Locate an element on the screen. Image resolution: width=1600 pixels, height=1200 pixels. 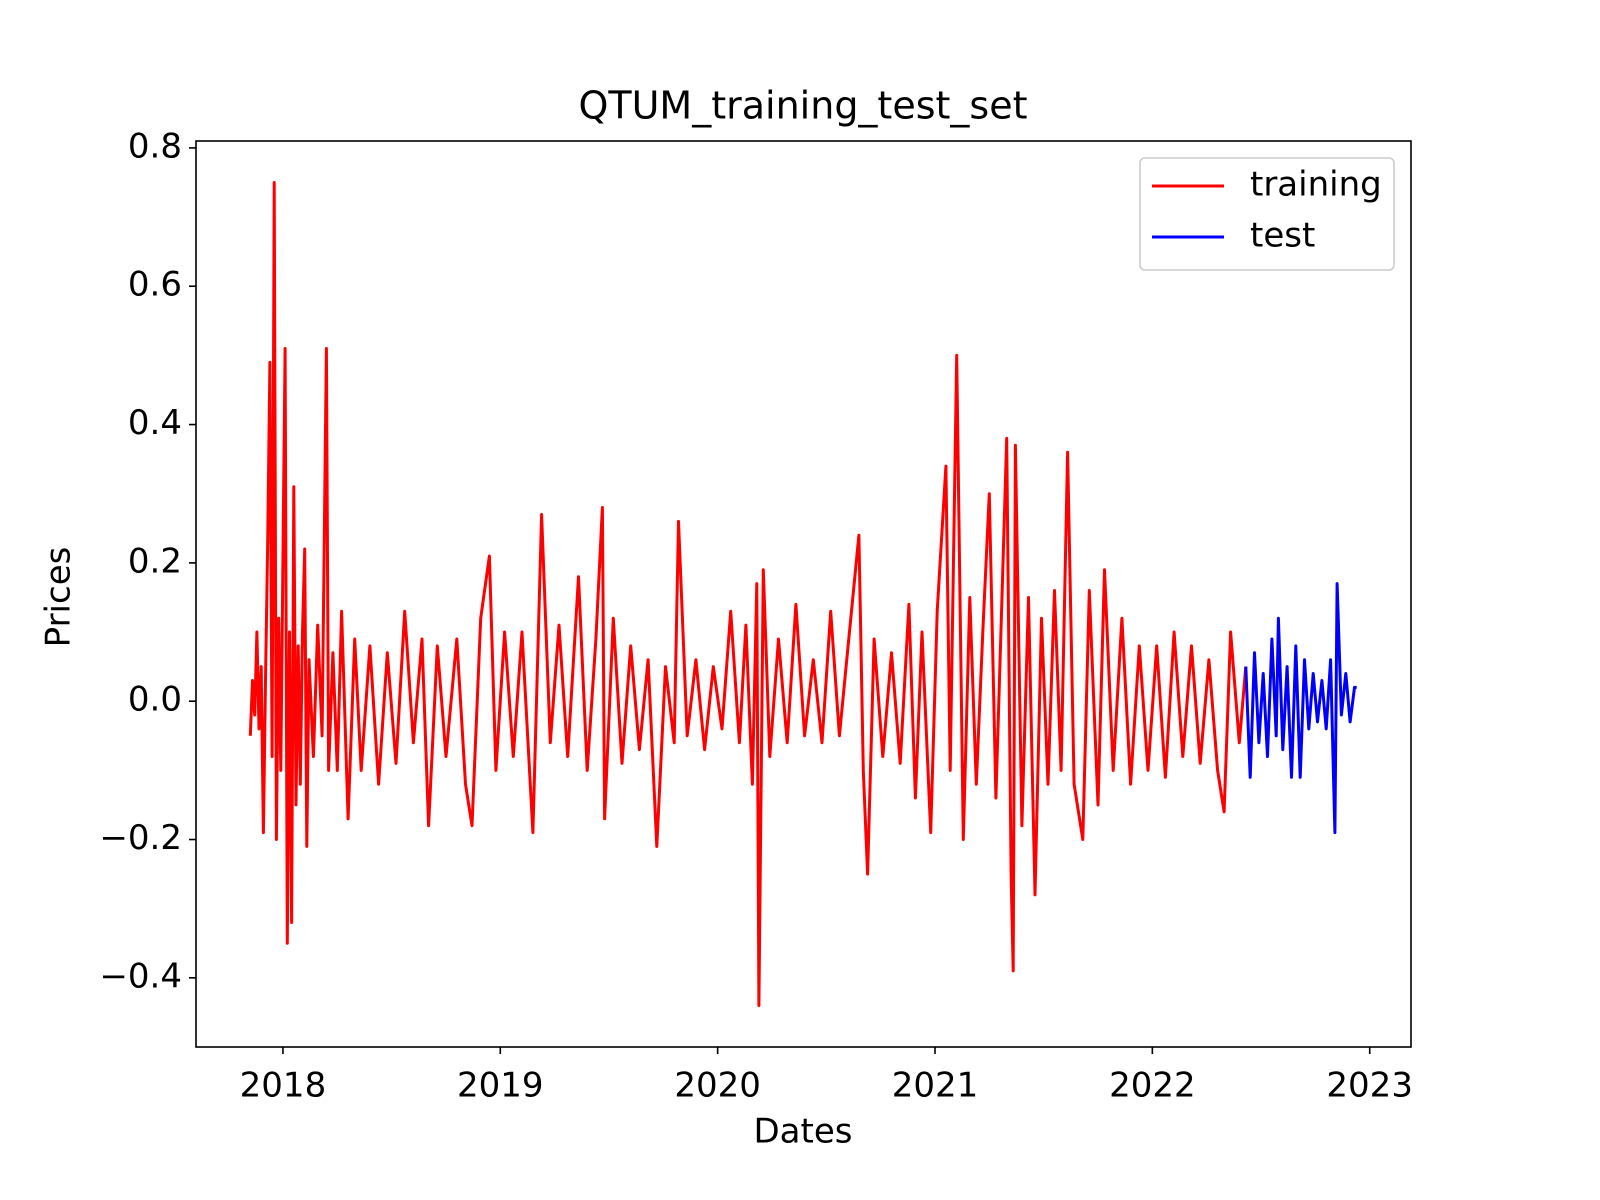
x-tick-label: 2019 is located at coordinates (500, 1086).